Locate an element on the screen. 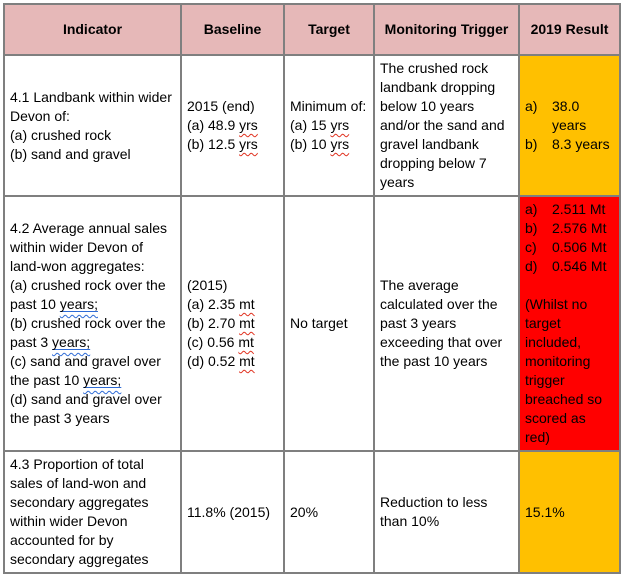 Image resolution: width=624 pixels, height=574 pixels. list-item-label: c) is located at coordinates (531, 247).